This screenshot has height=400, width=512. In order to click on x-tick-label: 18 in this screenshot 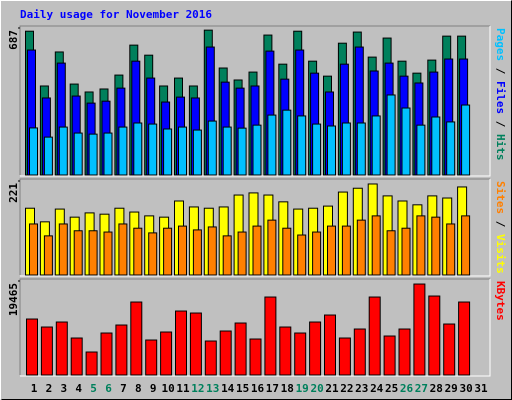, I will do `click(287, 388)`.